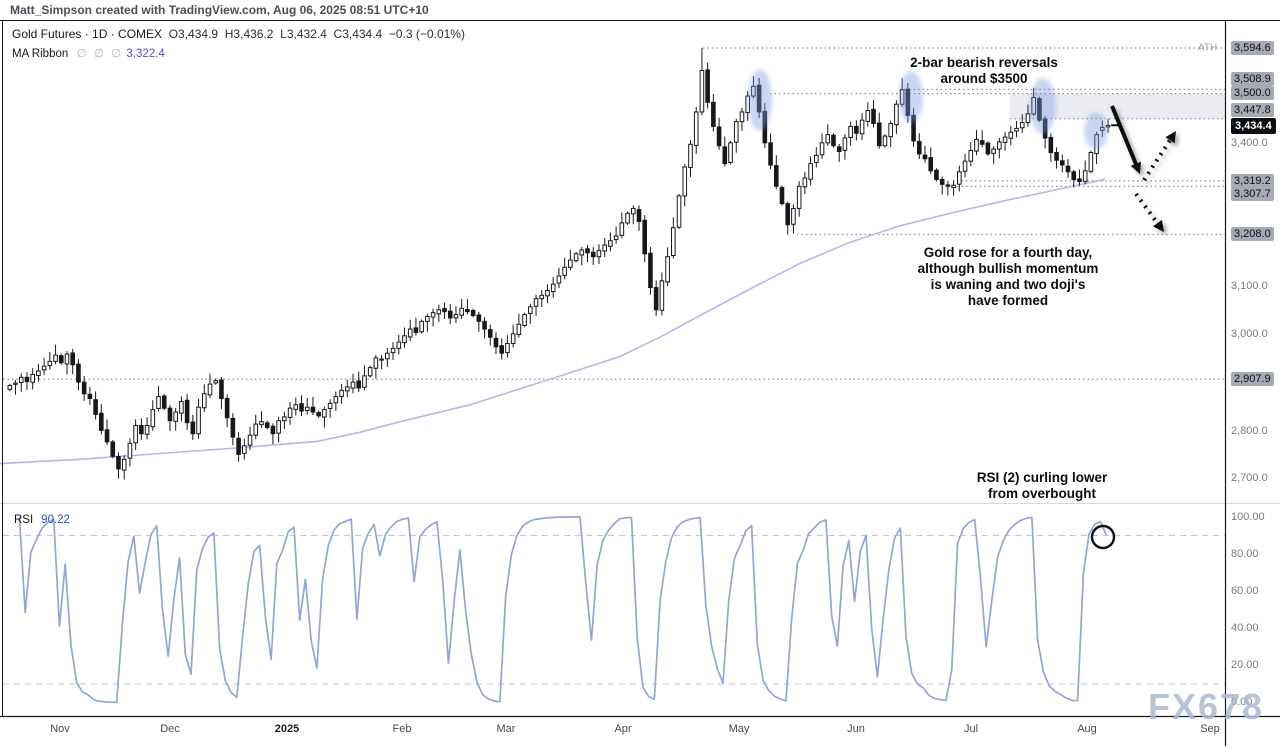 The width and height of the screenshot is (1280, 748). I want to click on rsi-label: RSI, so click(24, 520).